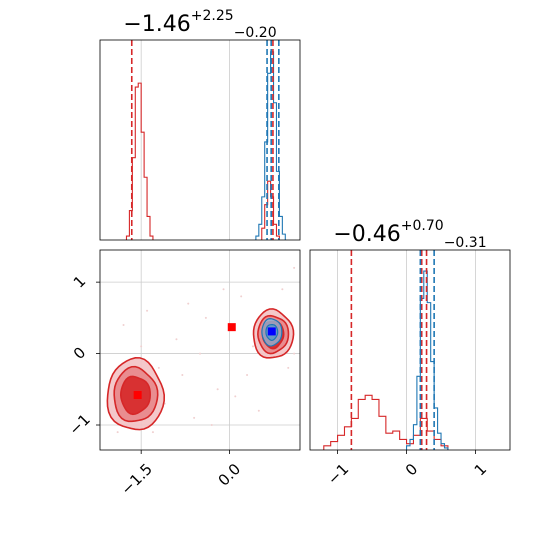  I want to click on title-upper-error: +0.70, so click(422, 226).